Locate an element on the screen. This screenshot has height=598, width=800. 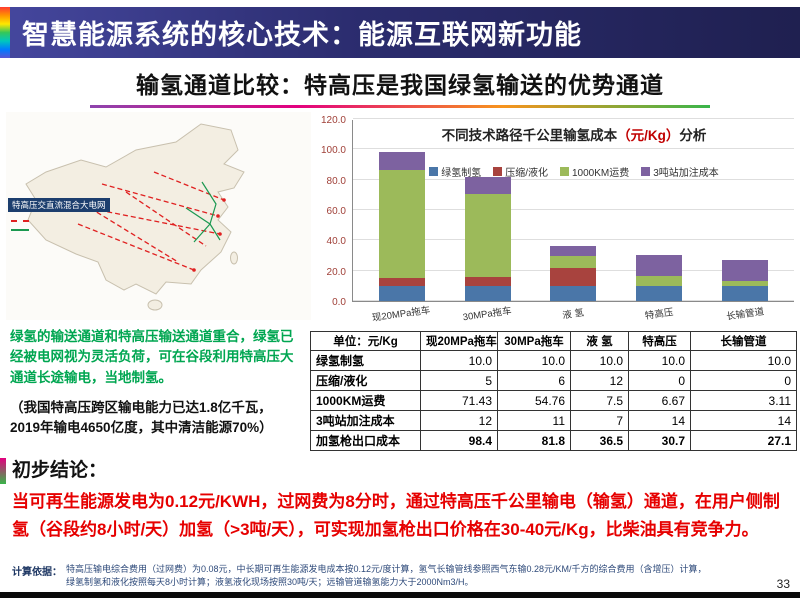
page-number: 33 is located at coordinates (783, 584).